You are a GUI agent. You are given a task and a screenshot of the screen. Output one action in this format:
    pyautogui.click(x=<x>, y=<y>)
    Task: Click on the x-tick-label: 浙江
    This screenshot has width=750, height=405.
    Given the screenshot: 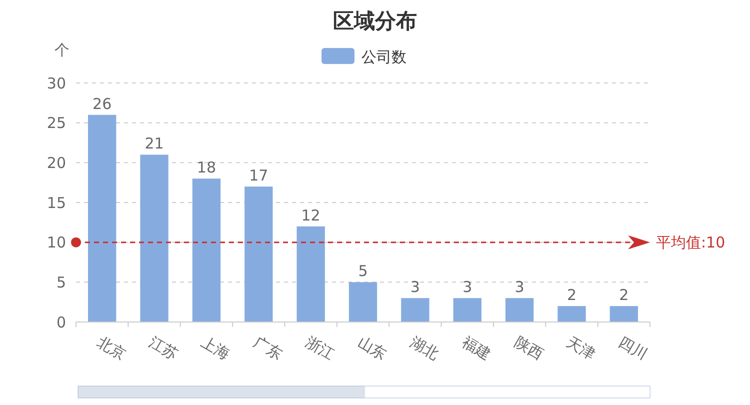 What is the action you would take?
    pyautogui.click(x=320, y=348)
    